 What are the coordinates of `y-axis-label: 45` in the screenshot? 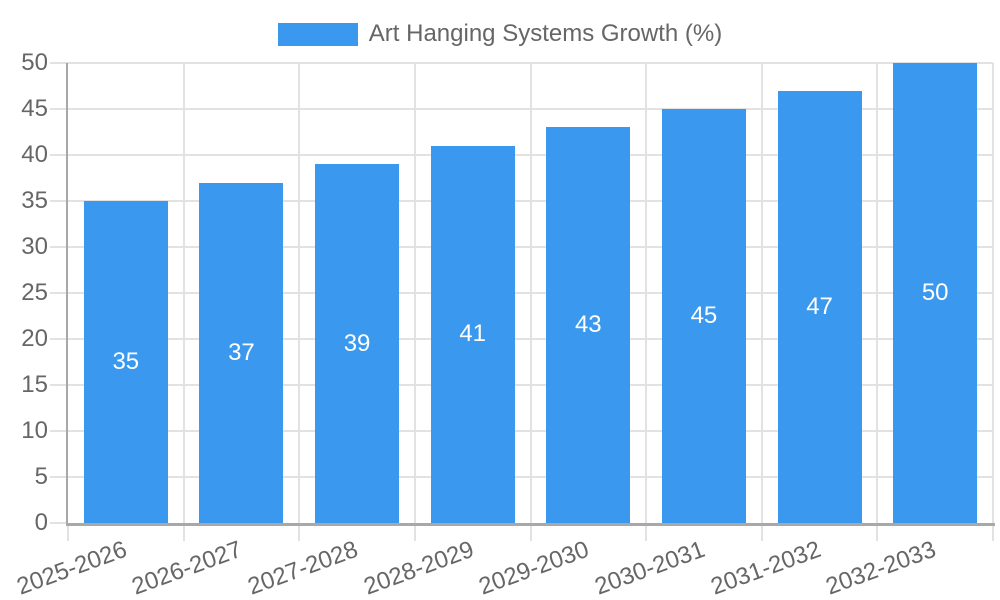 It's located at (34, 108).